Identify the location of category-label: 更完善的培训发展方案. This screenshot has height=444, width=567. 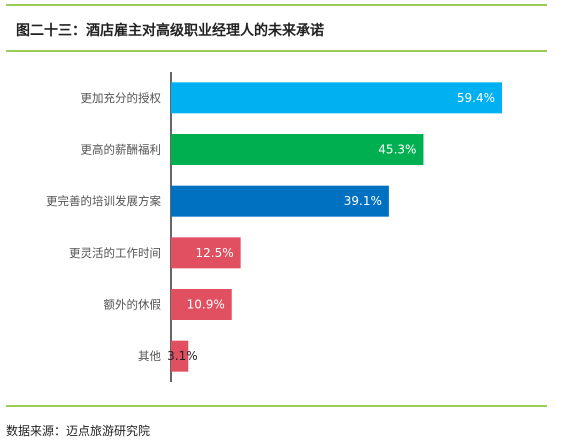
(103, 201).